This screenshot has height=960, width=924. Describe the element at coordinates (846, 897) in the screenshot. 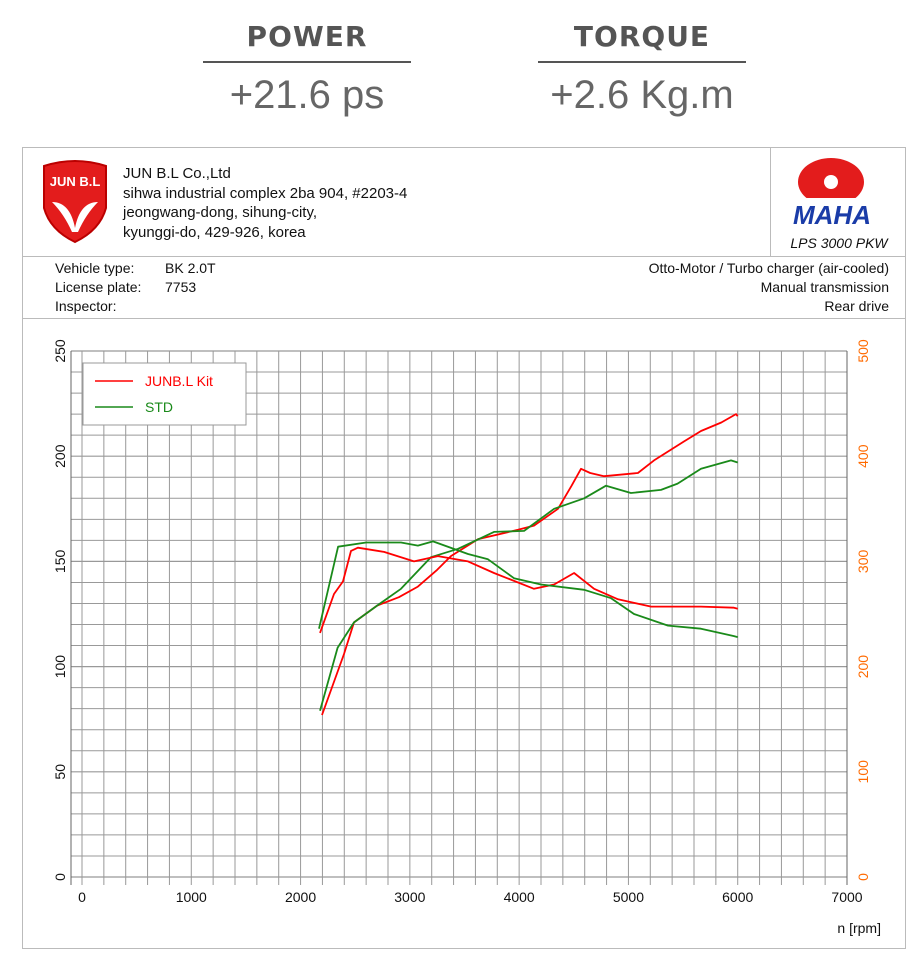

I see `x-tick-label: 7000` at that location.